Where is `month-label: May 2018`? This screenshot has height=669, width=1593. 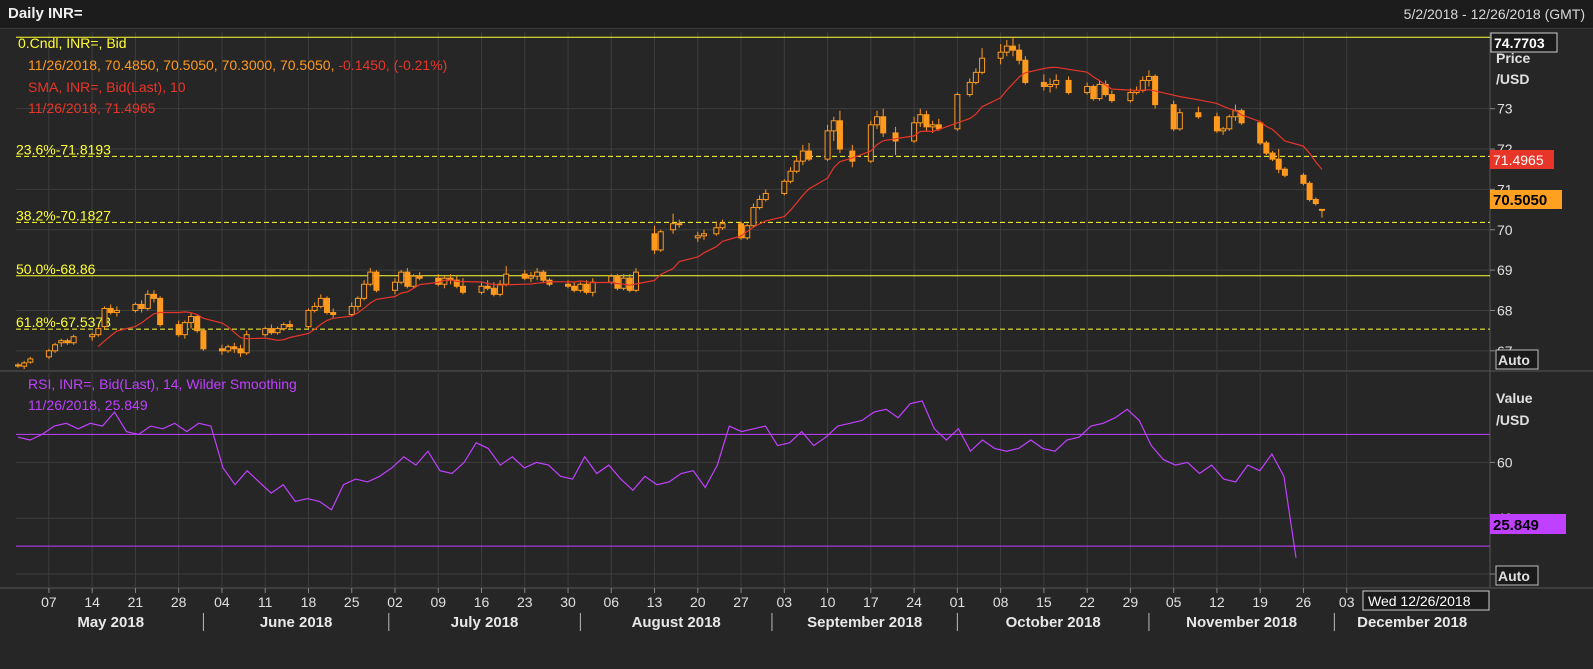 month-label: May 2018 is located at coordinates (110, 622).